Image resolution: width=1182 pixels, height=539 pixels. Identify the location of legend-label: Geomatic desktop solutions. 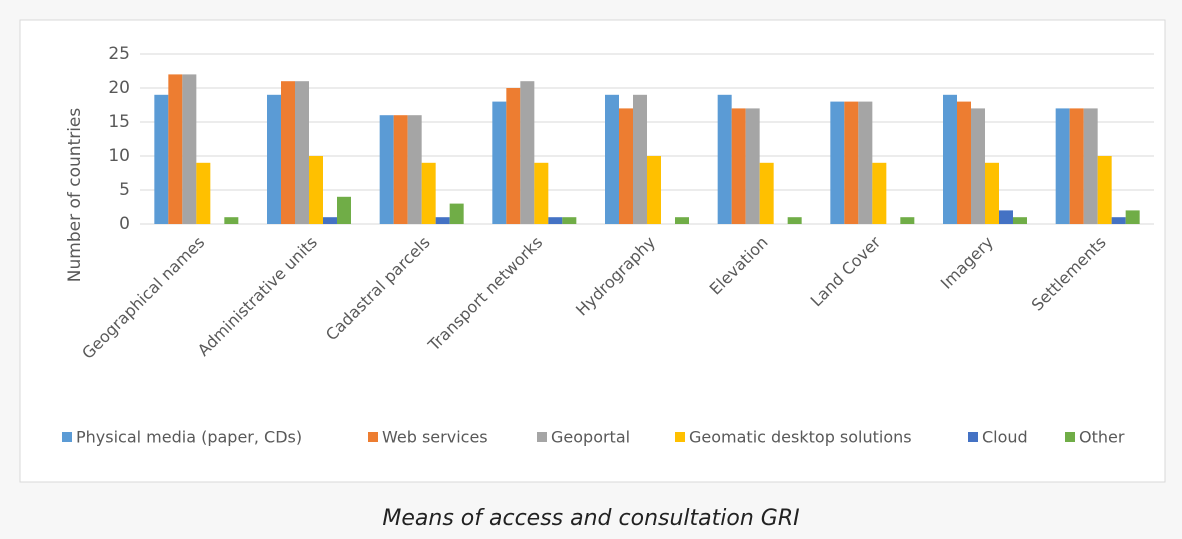
(800, 437).